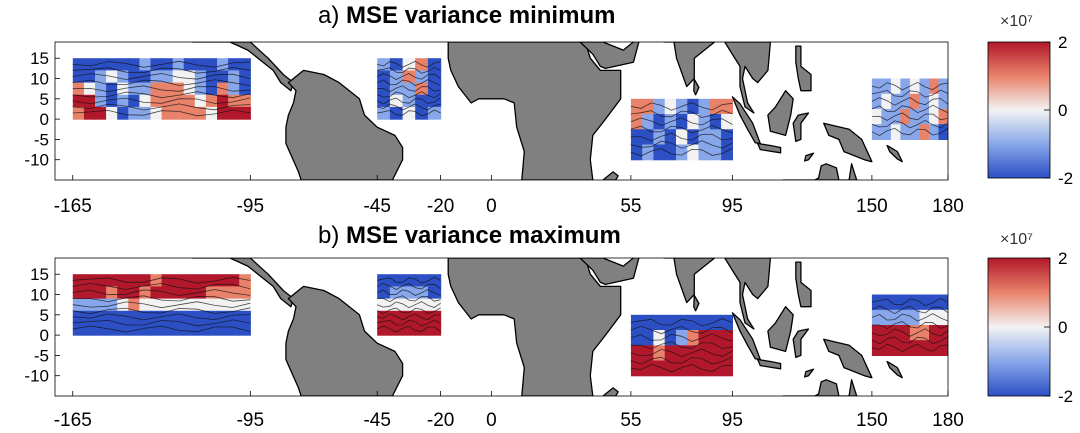  I want to click on x-tick-label: -165, so click(73, 420).